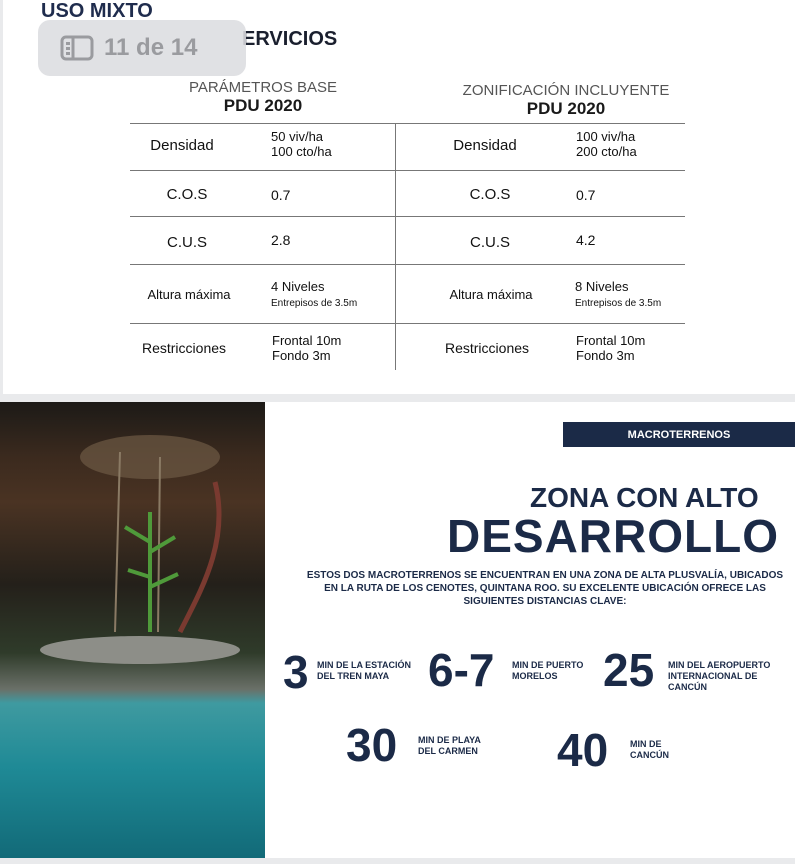 The height and width of the screenshot is (864, 795). What do you see at coordinates (586, 240) in the screenshot?
I see `row-value: 4.2` at bounding box center [586, 240].